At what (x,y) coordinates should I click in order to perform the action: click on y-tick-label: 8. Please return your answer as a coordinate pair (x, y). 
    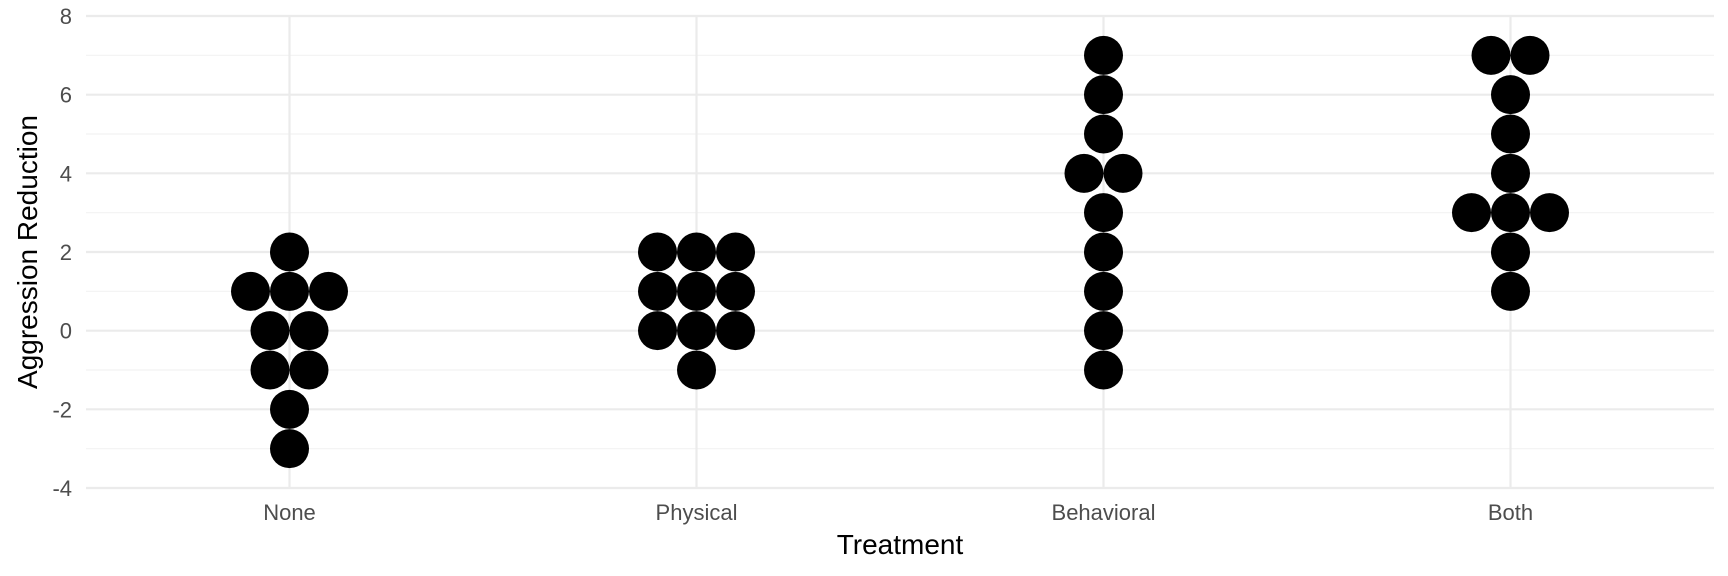
    Looking at the image, I should click on (66, 16).